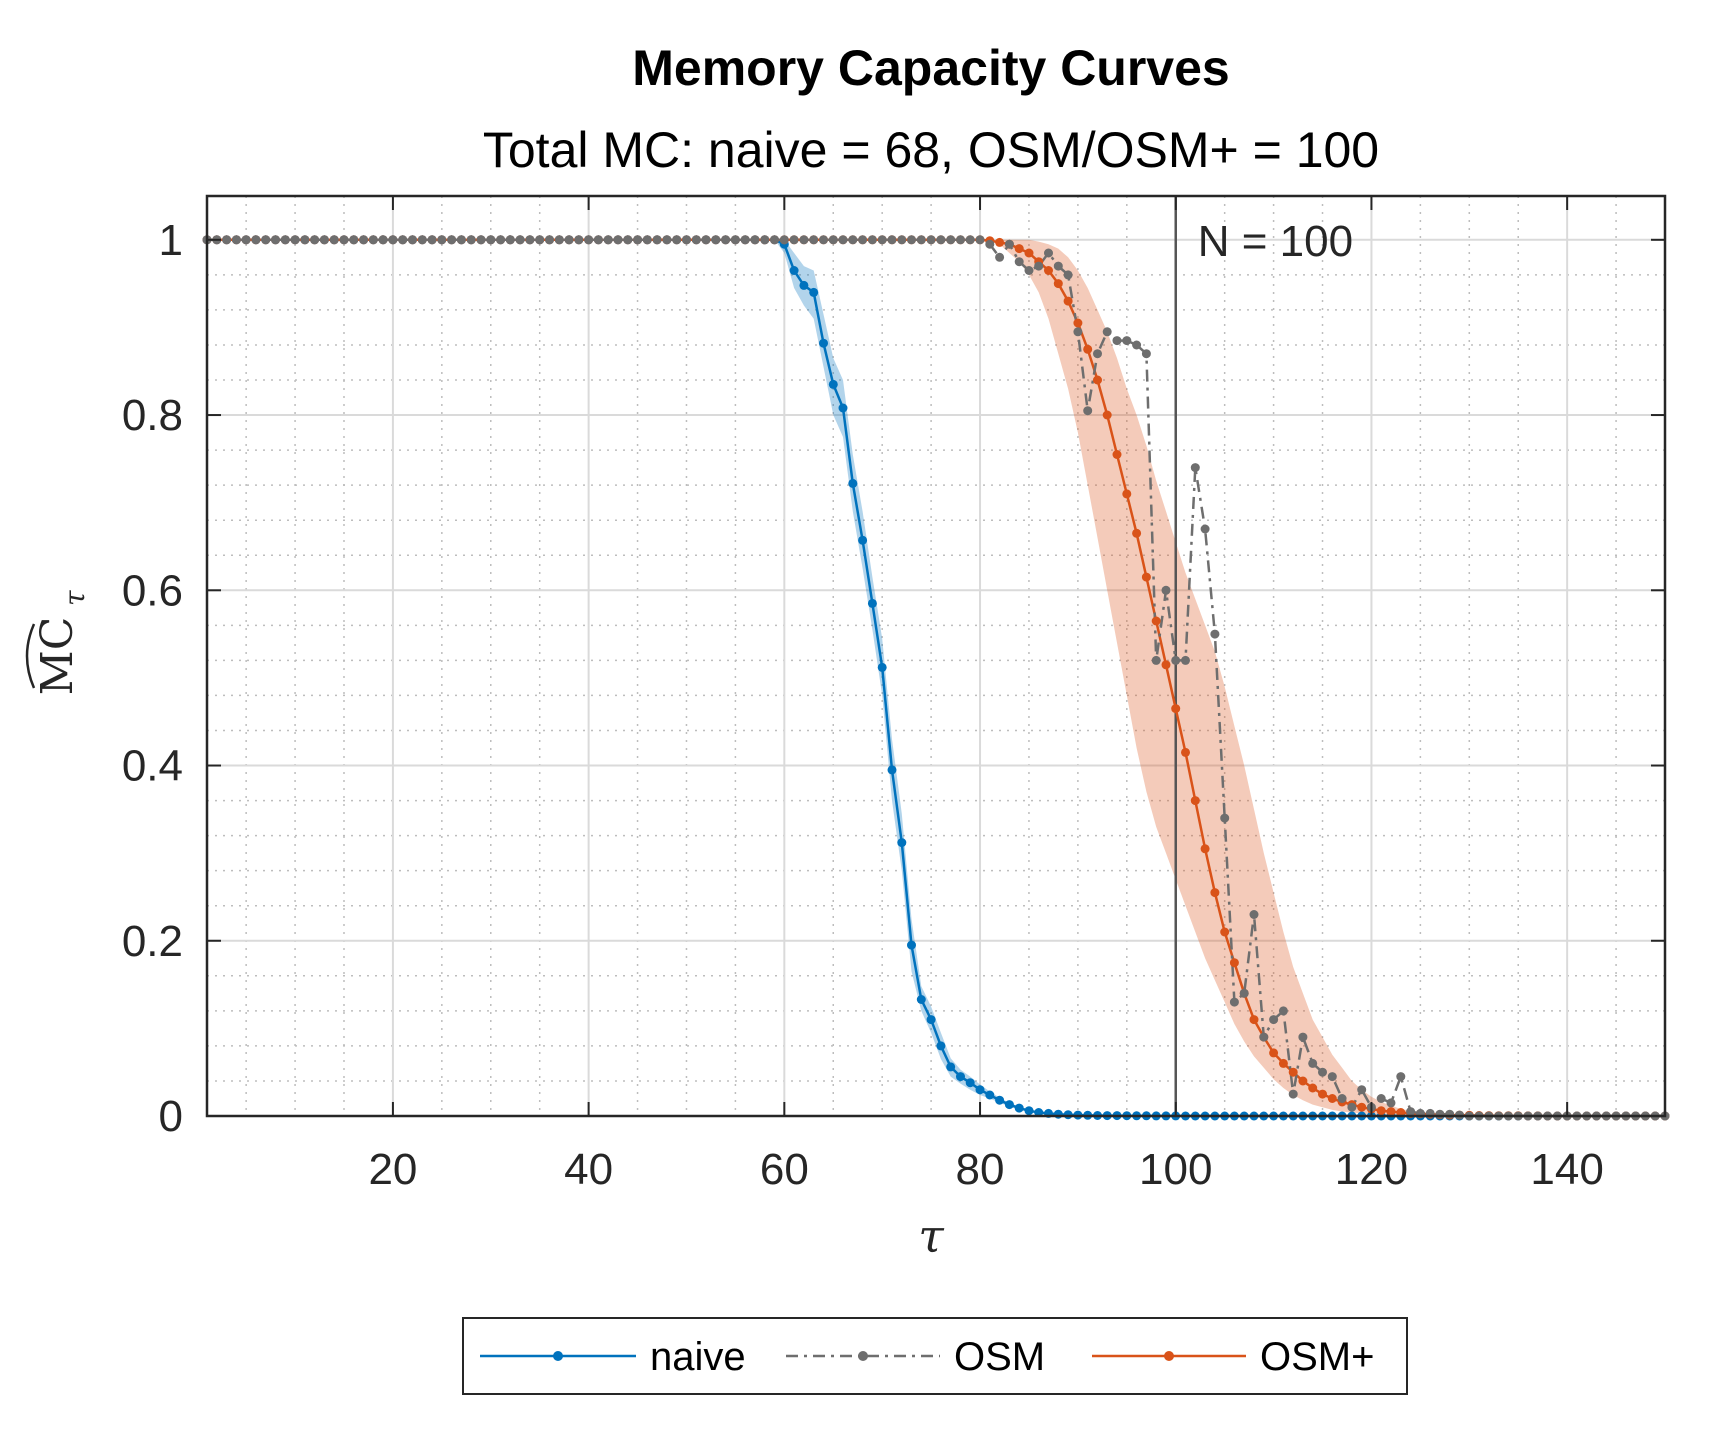 This screenshot has height=1433, width=1722. Describe the element at coordinates (152, 590) in the screenshot. I see `y-tick-label: 0.6` at that location.